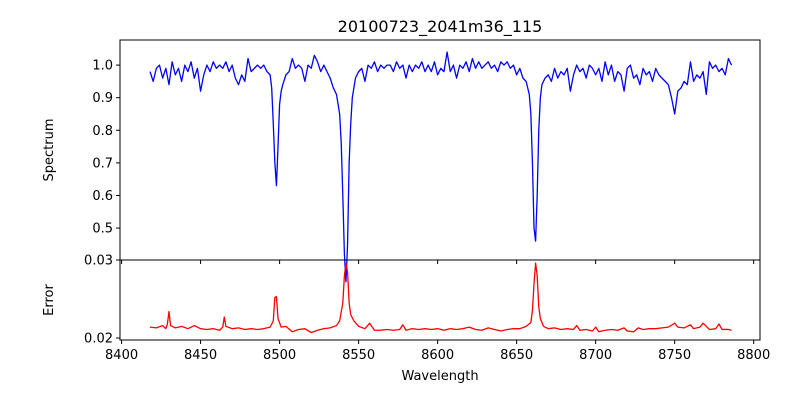 The height and width of the screenshot is (404, 800). Describe the element at coordinates (49, 300) in the screenshot. I see `error-ylabel: Error` at that location.